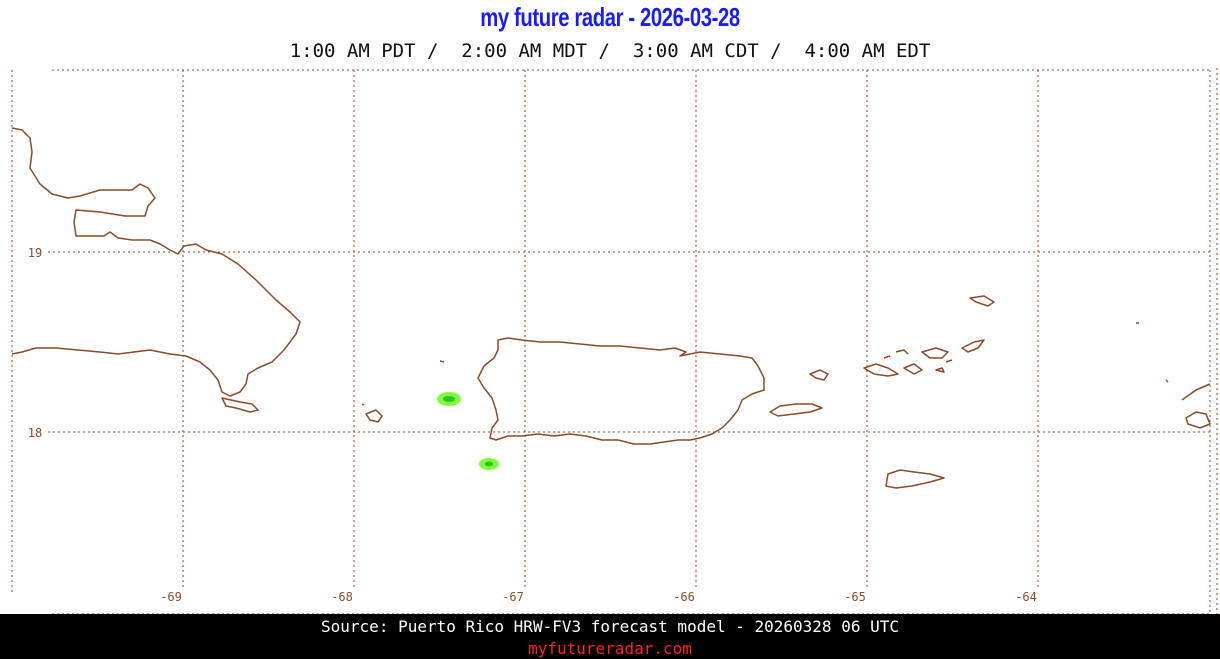  What do you see at coordinates (1026, 597) in the screenshot?
I see `lon-label: -64` at bounding box center [1026, 597].